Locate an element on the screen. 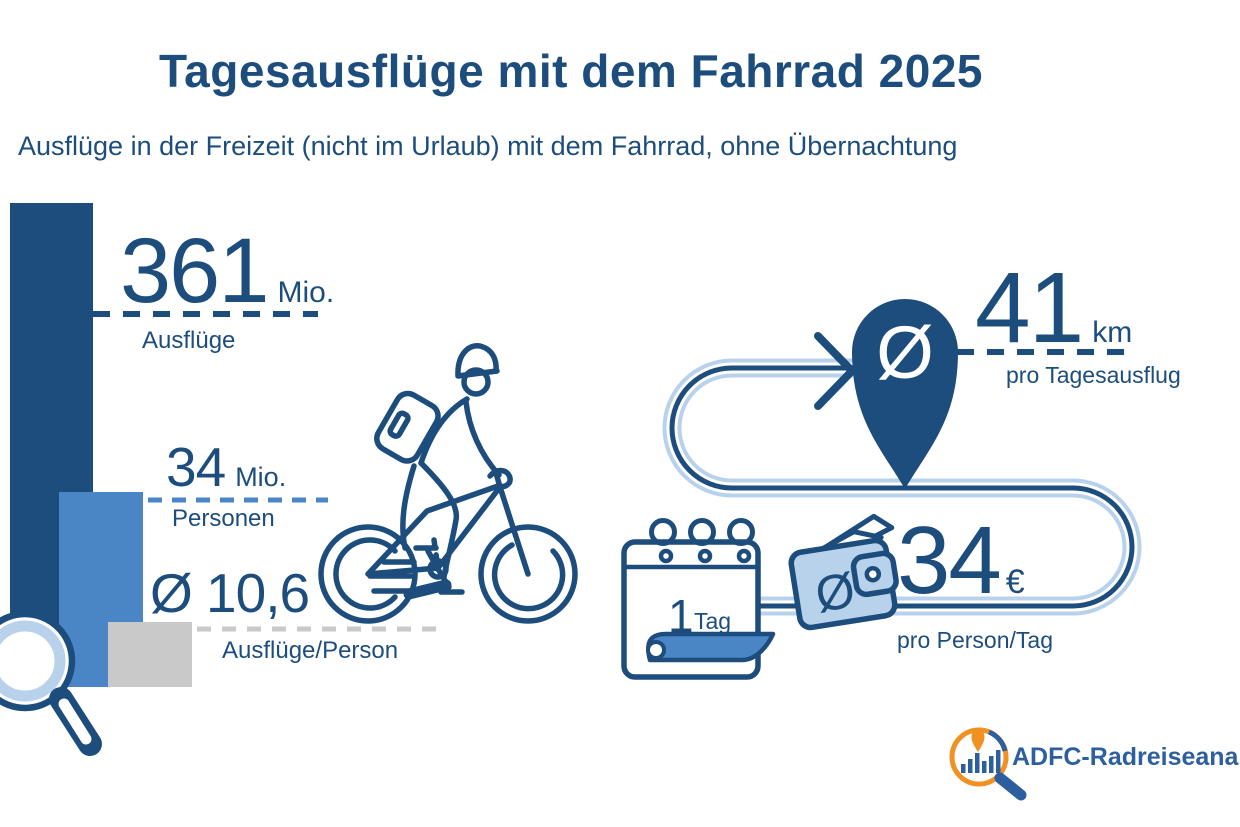 The width and height of the screenshot is (1240, 827). stat-kosten: 34 € is located at coordinates (961, 561).